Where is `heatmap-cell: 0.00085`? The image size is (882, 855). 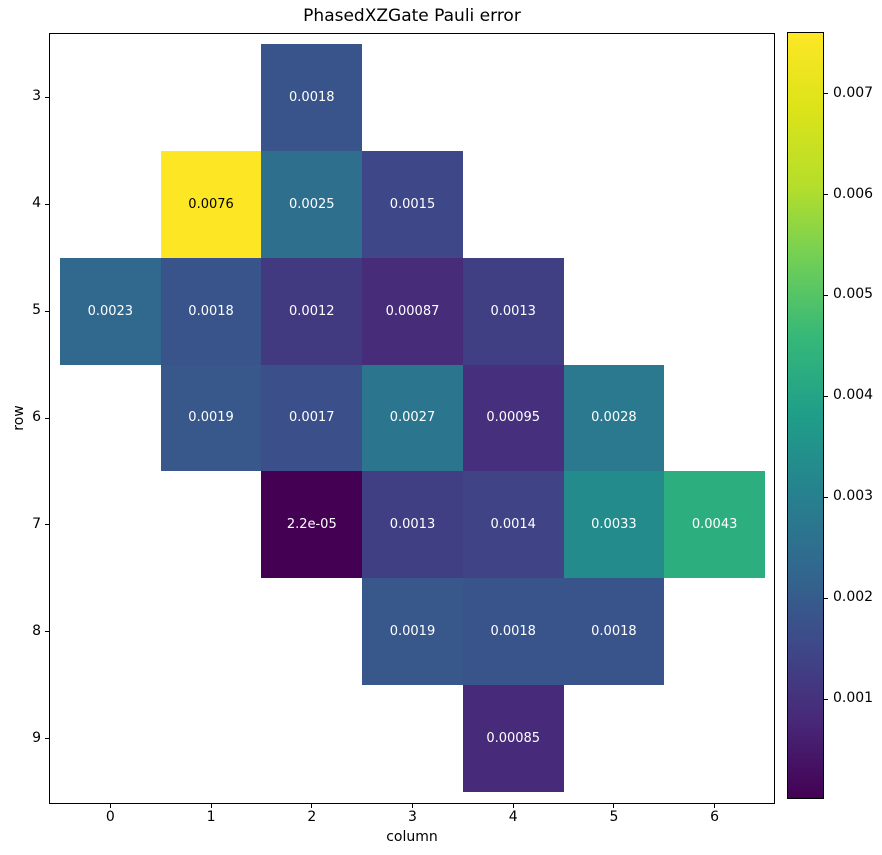
heatmap-cell: 0.00085 is located at coordinates (513, 738).